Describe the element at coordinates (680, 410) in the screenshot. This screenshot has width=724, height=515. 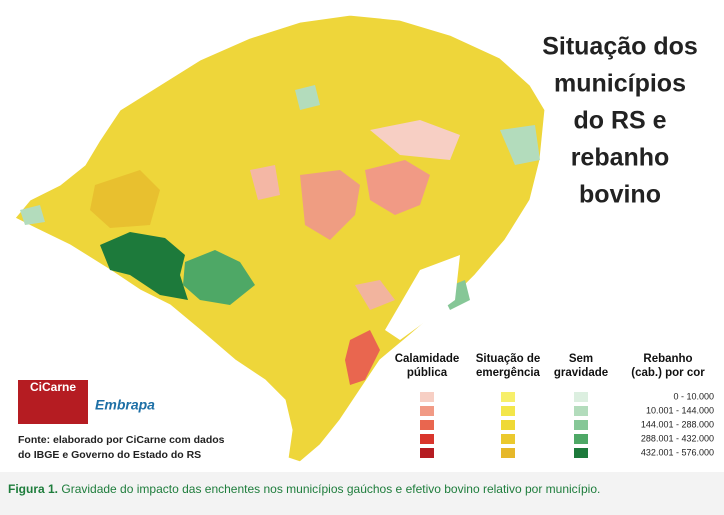
I see `legend-range: 10.001 - 144.000` at that location.